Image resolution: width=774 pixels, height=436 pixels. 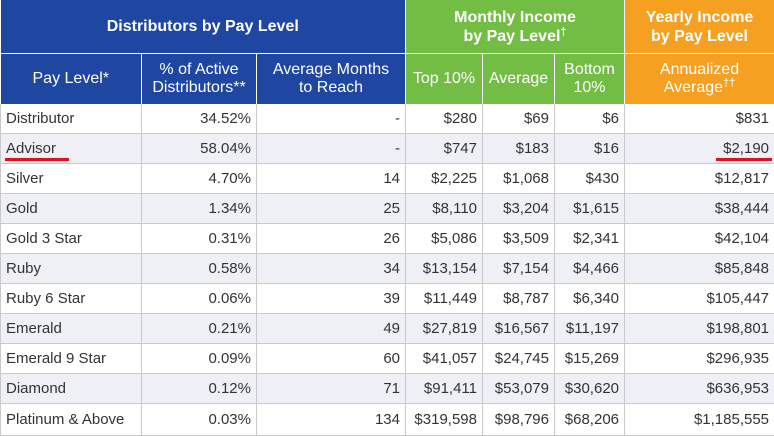 What do you see at coordinates (563, 31) in the screenshot?
I see `monthly-footnote-mark: †` at bounding box center [563, 31].